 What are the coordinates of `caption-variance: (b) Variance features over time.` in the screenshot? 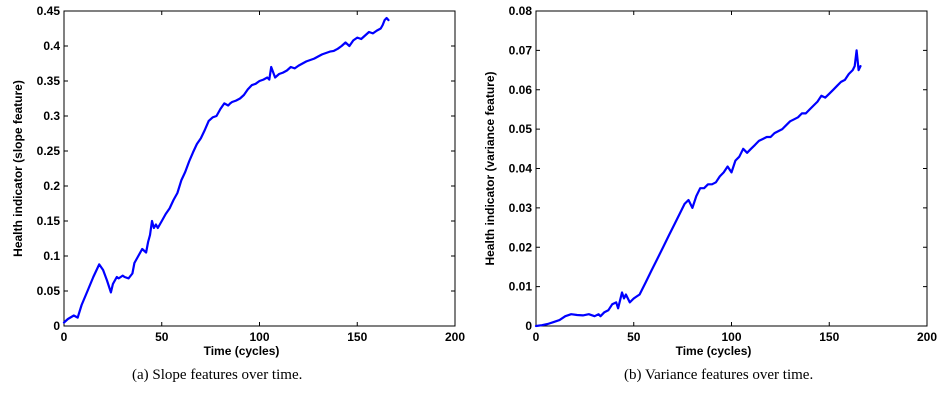 It's located at (719, 375).